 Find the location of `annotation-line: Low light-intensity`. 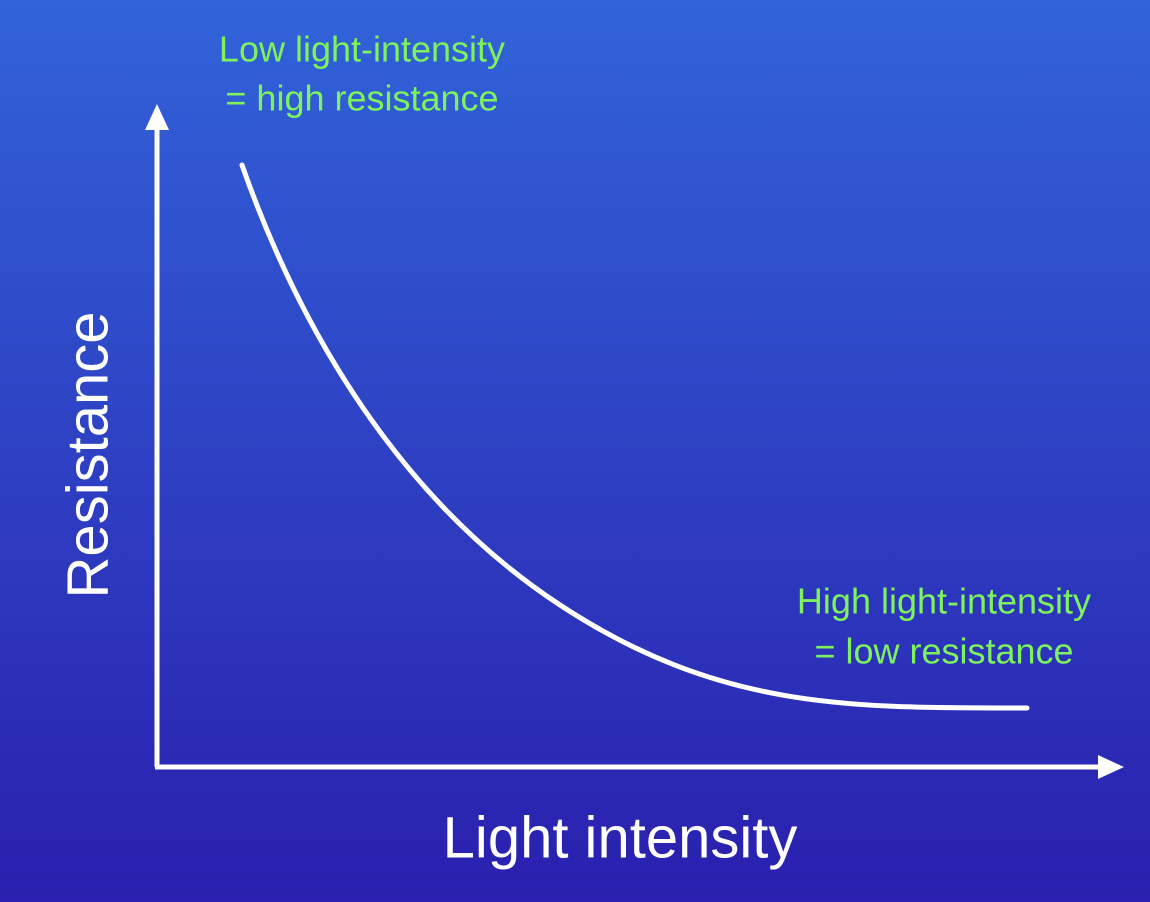

annotation-line: Low light-intensity is located at coordinates (362, 49).